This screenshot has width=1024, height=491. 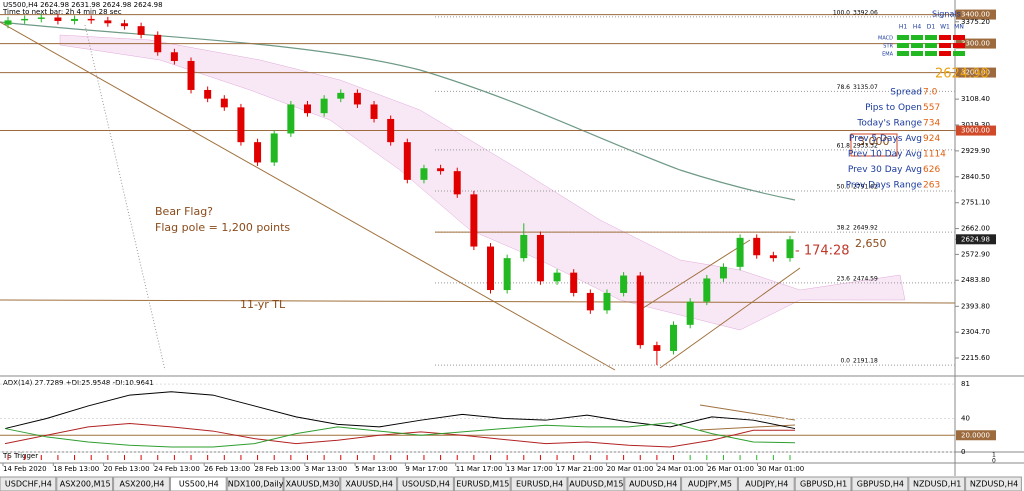 I want to click on flag-channel, so click(x=695, y=275).